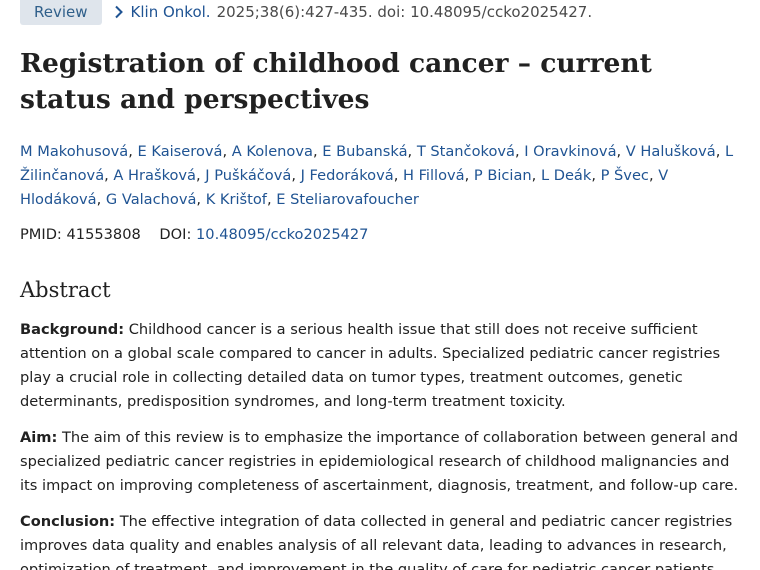 This screenshot has width=760, height=570. I want to click on author-link: L Deák, so click(566, 175).